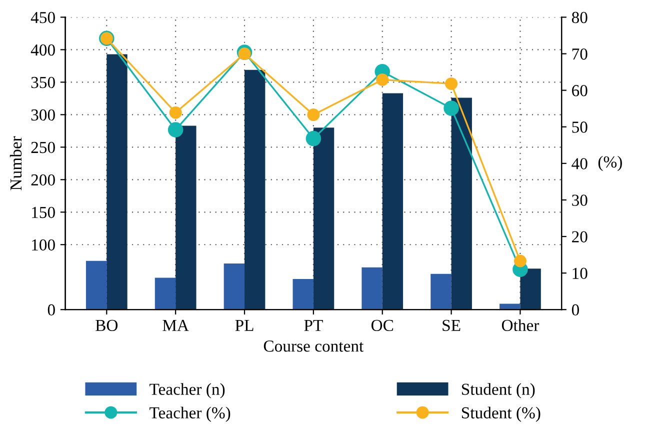 Image resolution: width=653 pixels, height=430 pixels. What do you see at coordinates (190, 414) in the screenshot?
I see `legend-label: Teacher (%)` at bounding box center [190, 414].